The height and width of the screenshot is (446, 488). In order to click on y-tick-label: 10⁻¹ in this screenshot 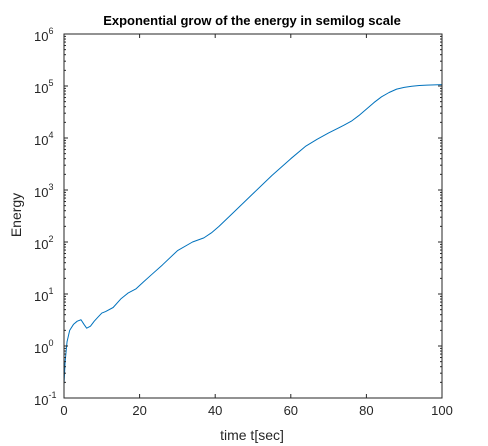, I will do `click(45, 399)`.